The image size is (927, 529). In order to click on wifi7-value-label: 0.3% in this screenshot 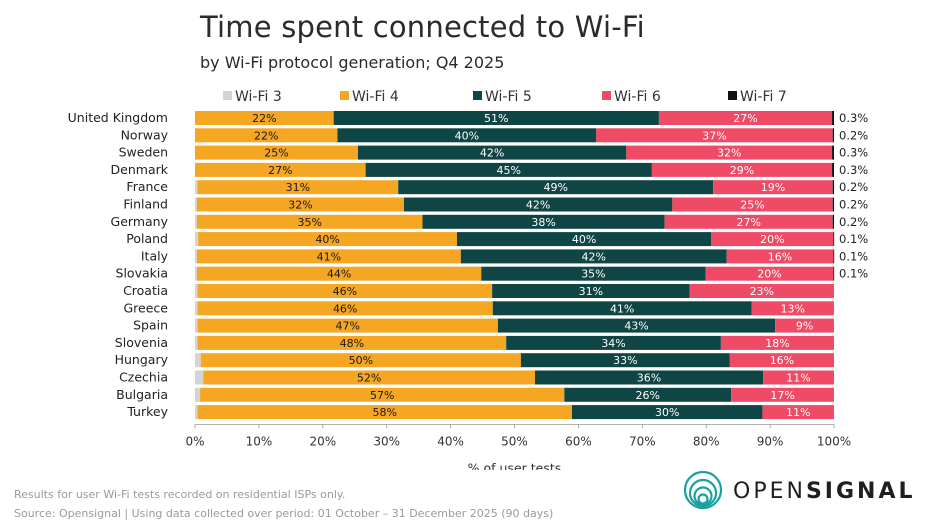, I will do `click(853, 118)`.